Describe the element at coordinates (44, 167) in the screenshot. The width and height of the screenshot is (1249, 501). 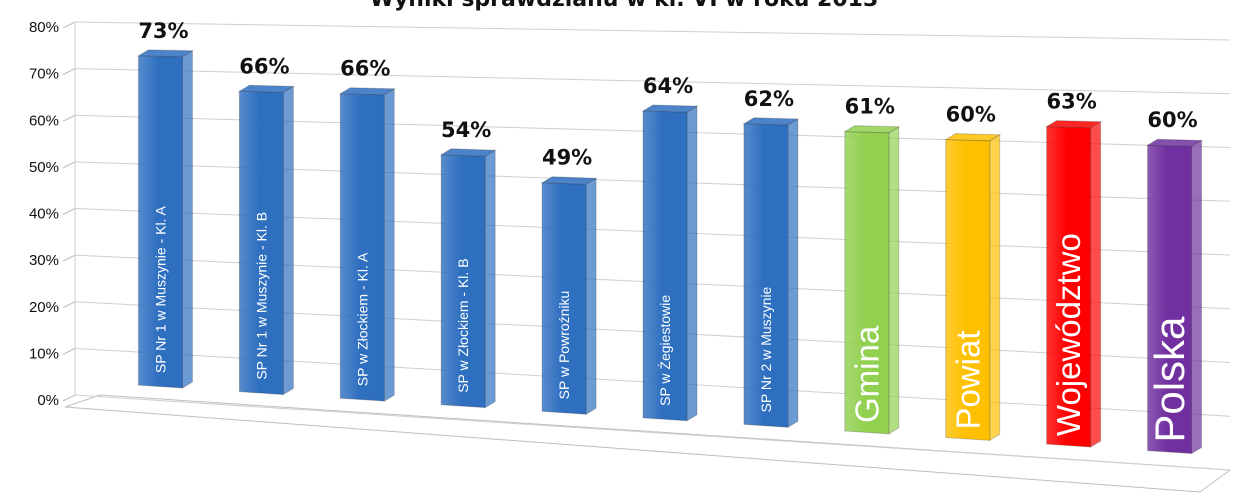
I see `y-tick-label: 50%` at that location.